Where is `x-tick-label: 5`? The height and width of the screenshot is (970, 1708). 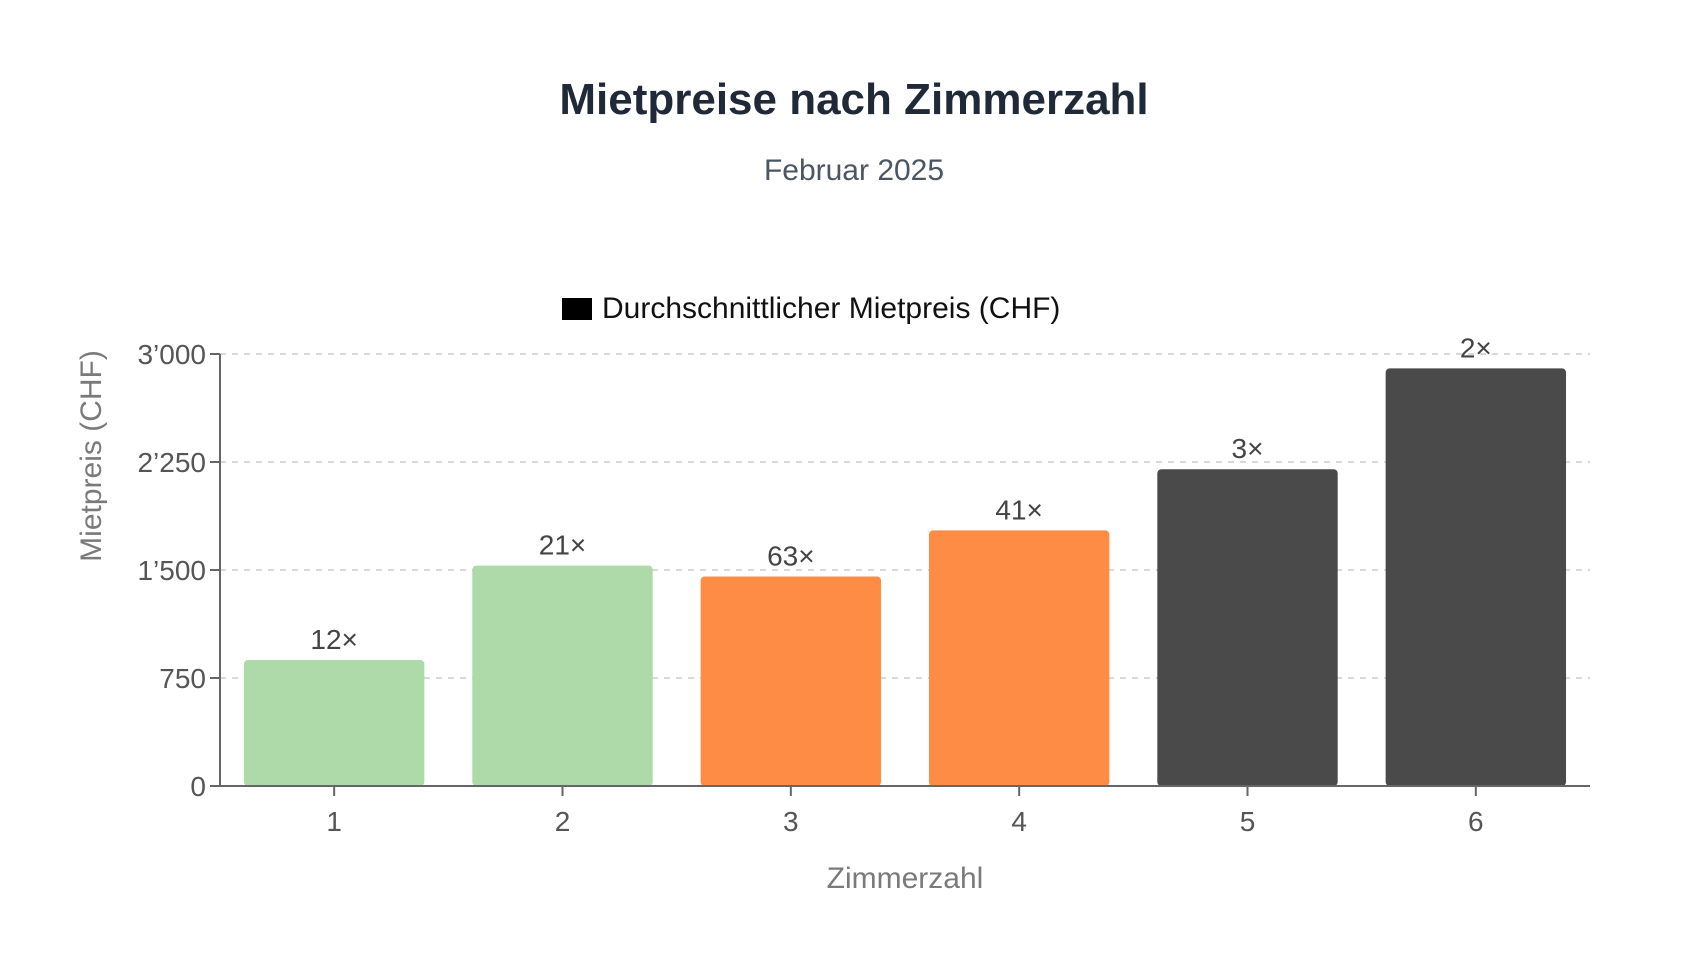 x-tick-label: 5 is located at coordinates (1248, 821).